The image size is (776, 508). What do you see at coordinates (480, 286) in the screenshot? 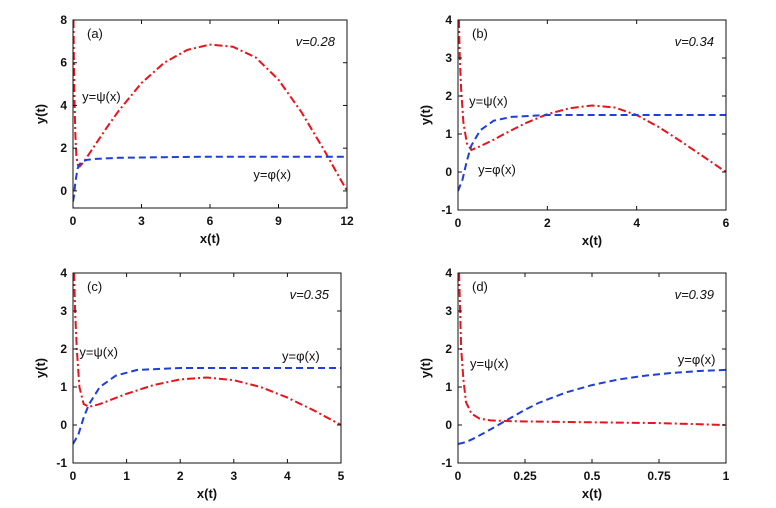
I see `panel-label: (d)` at bounding box center [480, 286].